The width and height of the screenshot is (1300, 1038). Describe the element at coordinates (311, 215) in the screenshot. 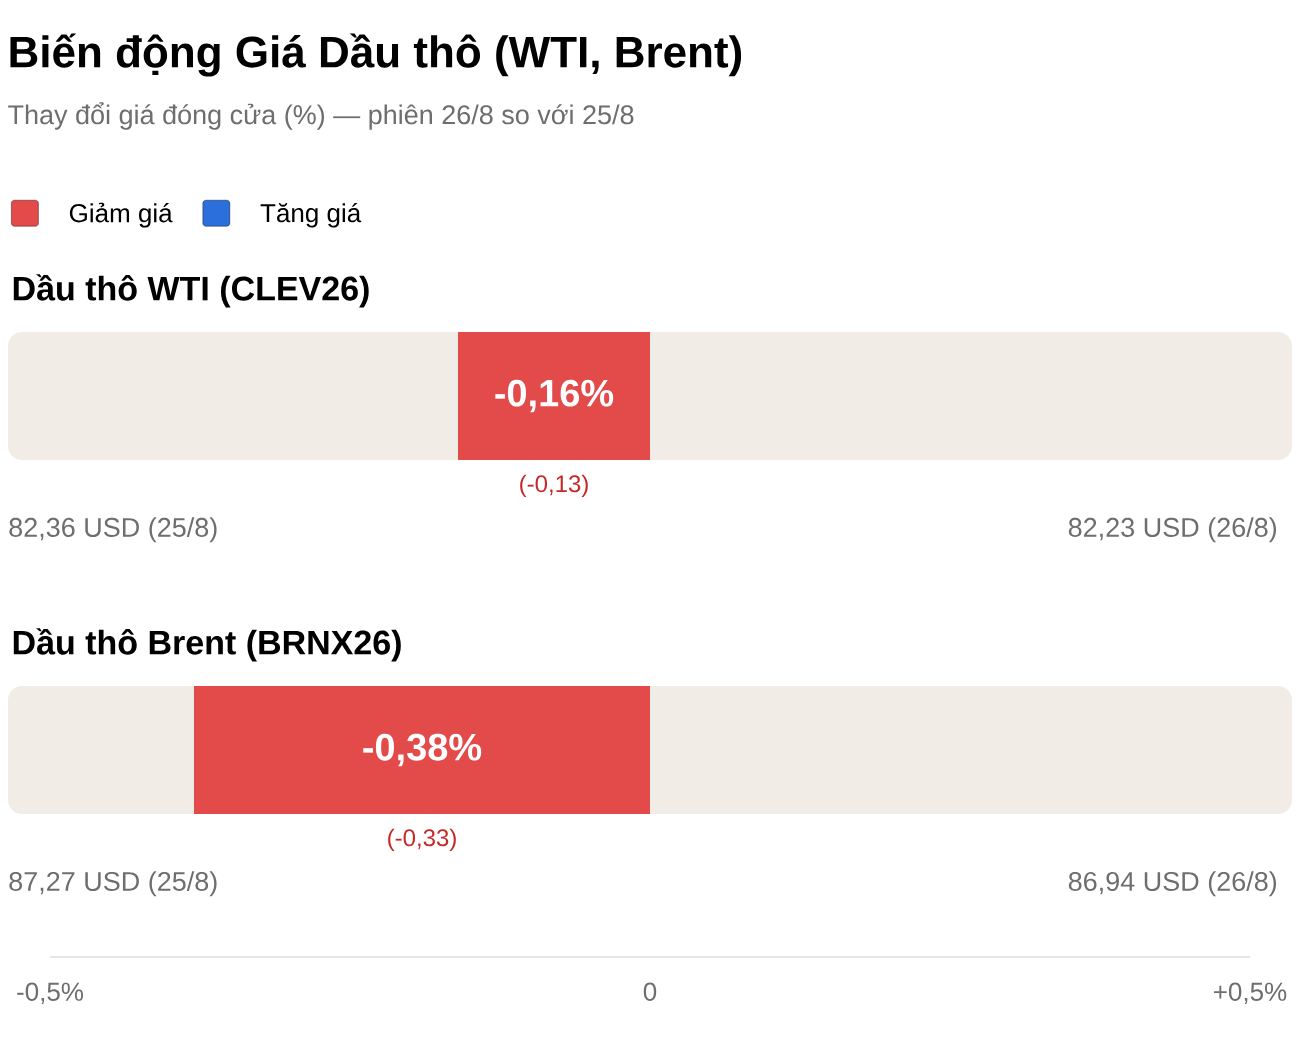

I see `legend-label: Tăng giá` at that location.